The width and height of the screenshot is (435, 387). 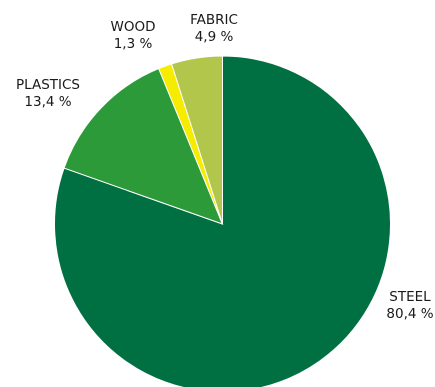 What do you see at coordinates (410, 297) in the screenshot?
I see `slice-category-label: STEEL` at bounding box center [410, 297].